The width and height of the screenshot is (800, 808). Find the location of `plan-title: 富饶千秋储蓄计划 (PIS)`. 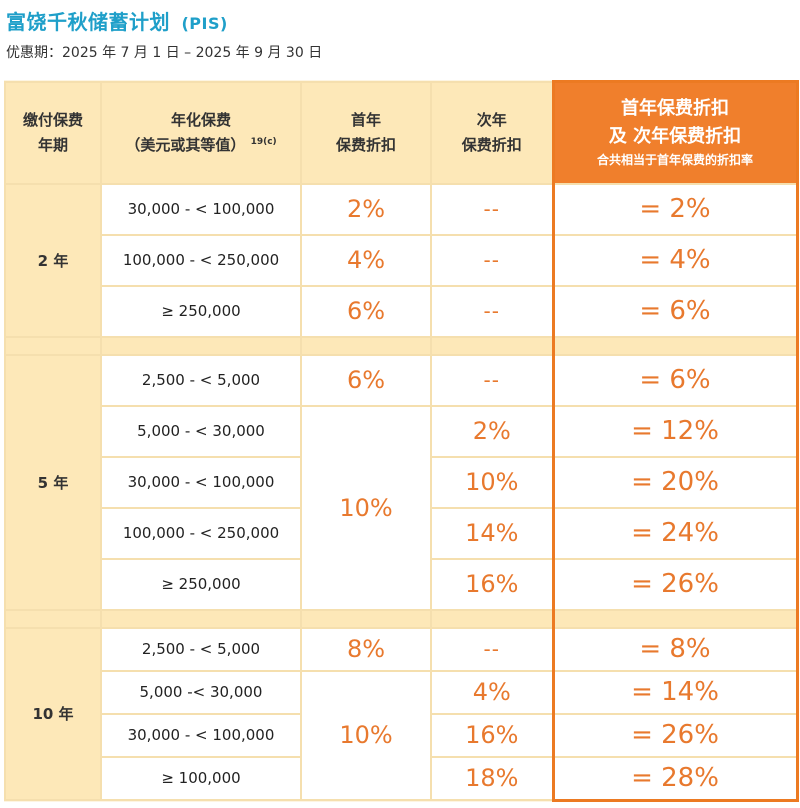

plan-title: 富饶千秋储蓄计划 (PIS) is located at coordinates (117, 20).